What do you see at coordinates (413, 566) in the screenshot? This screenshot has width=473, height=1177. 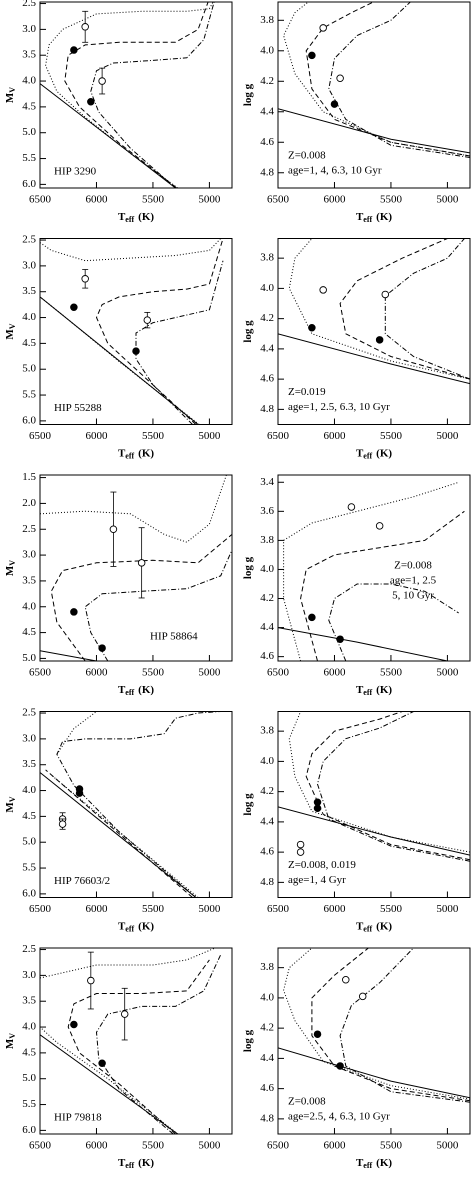 I see `annotation: Z=0.008` at bounding box center [413, 566].